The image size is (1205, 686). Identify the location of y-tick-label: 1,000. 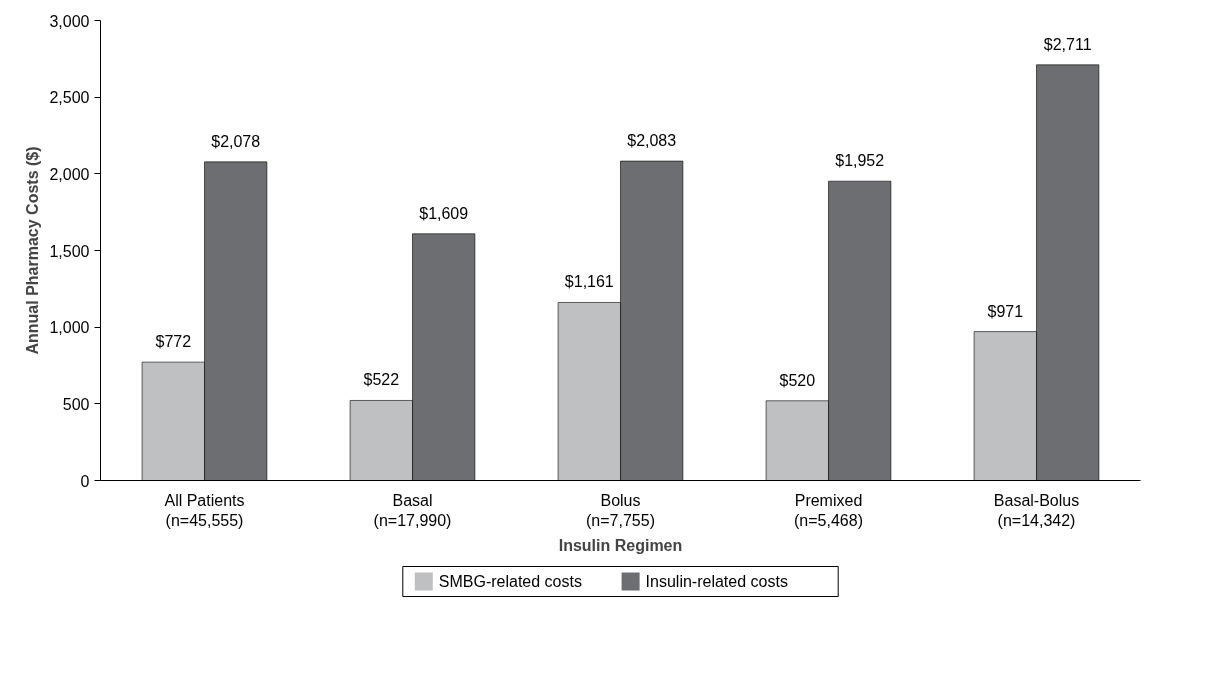
(69, 328).